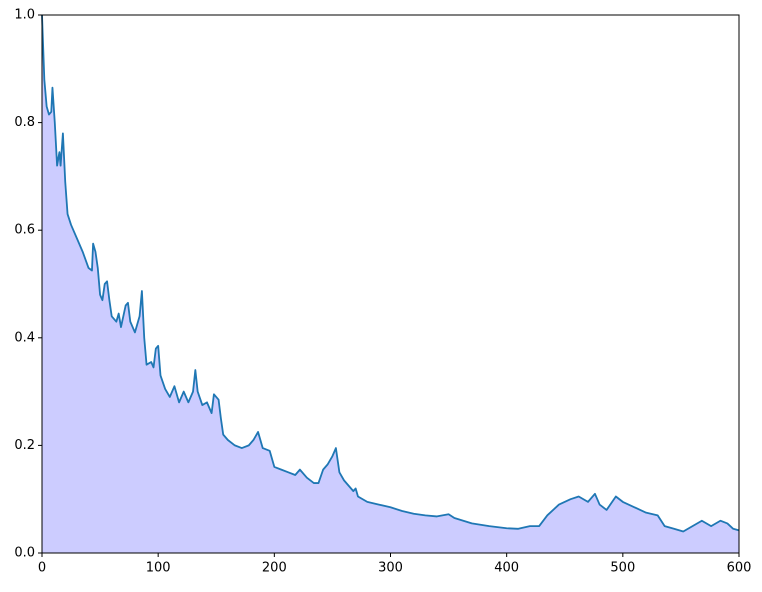 This screenshot has height=592, width=762. I want to click on y-tick-label: 0.4, so click(24, 337).